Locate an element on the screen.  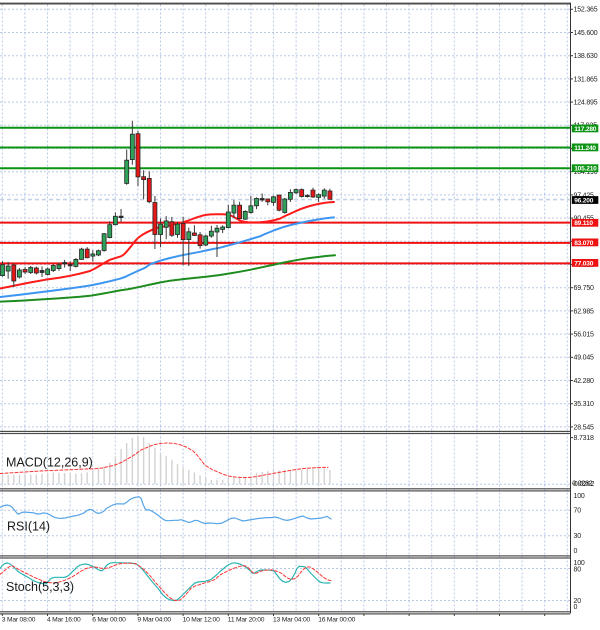
svg-text: 69.750 is located at coordinates (584, 288).